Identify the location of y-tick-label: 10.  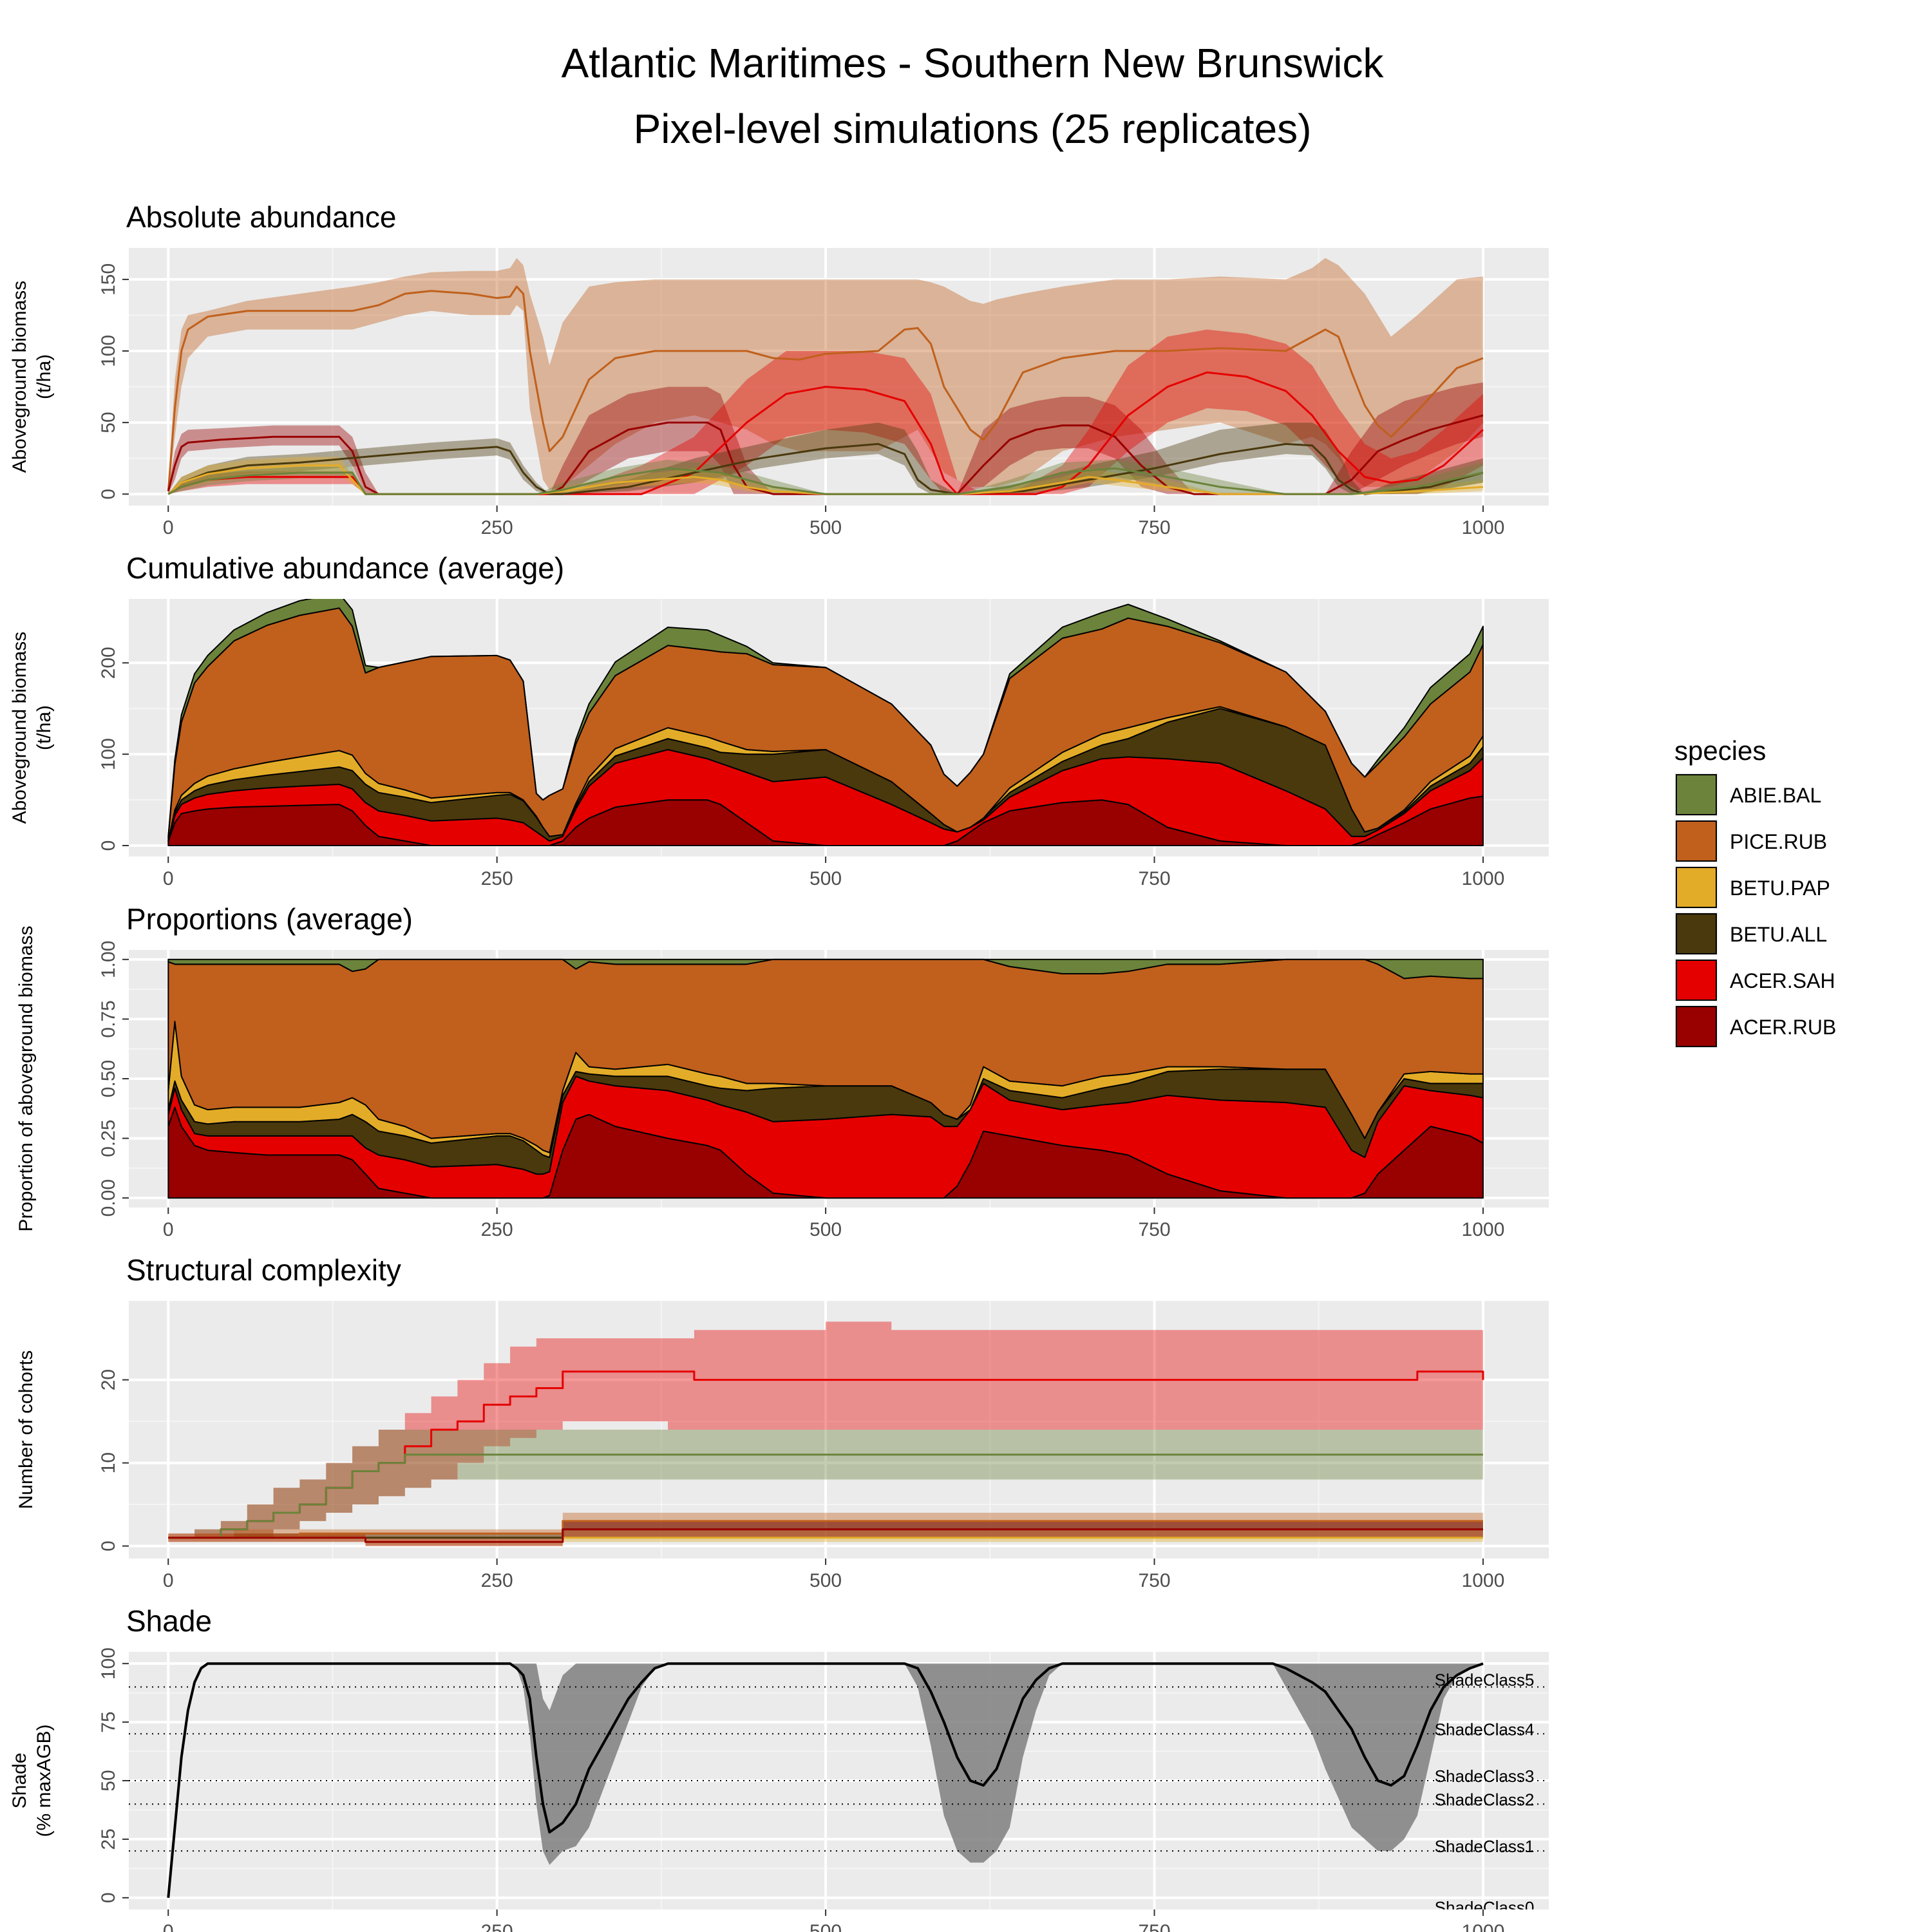
(108, 1463).